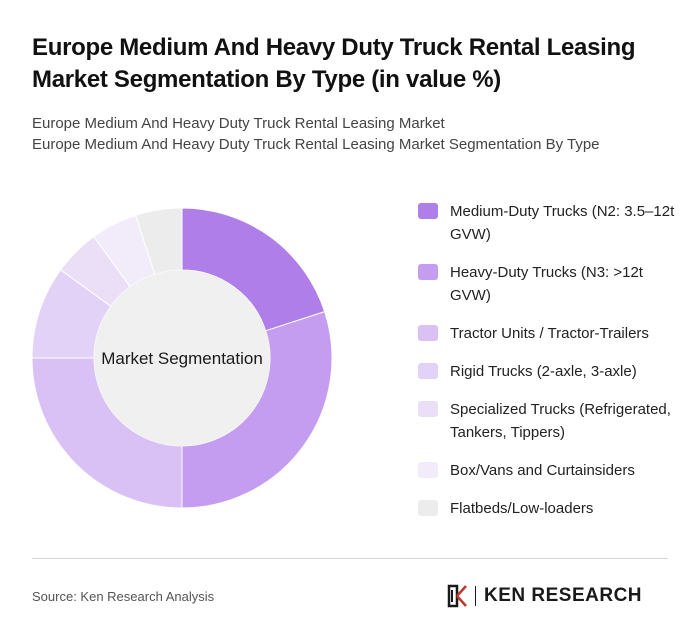  I want to click on legend-label: Box/Vans and Curtainsiders, so click(542, 470).